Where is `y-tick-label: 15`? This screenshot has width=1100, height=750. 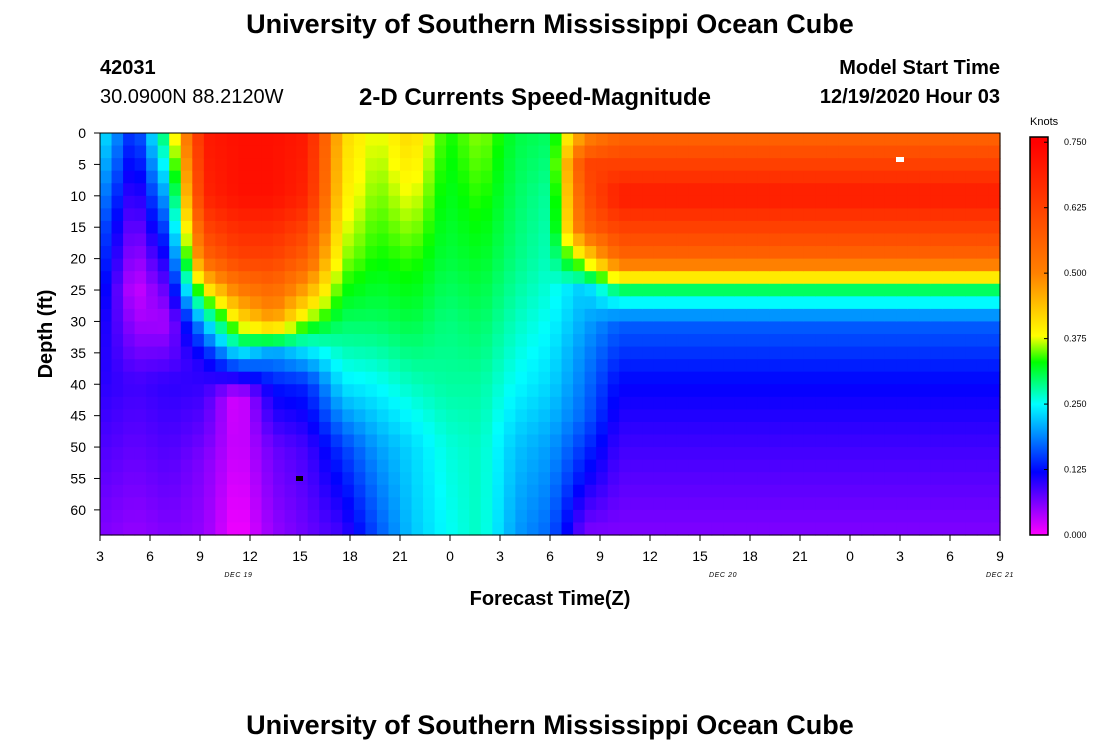
y-tick-label: 15 is located at coordinates (78, 227).